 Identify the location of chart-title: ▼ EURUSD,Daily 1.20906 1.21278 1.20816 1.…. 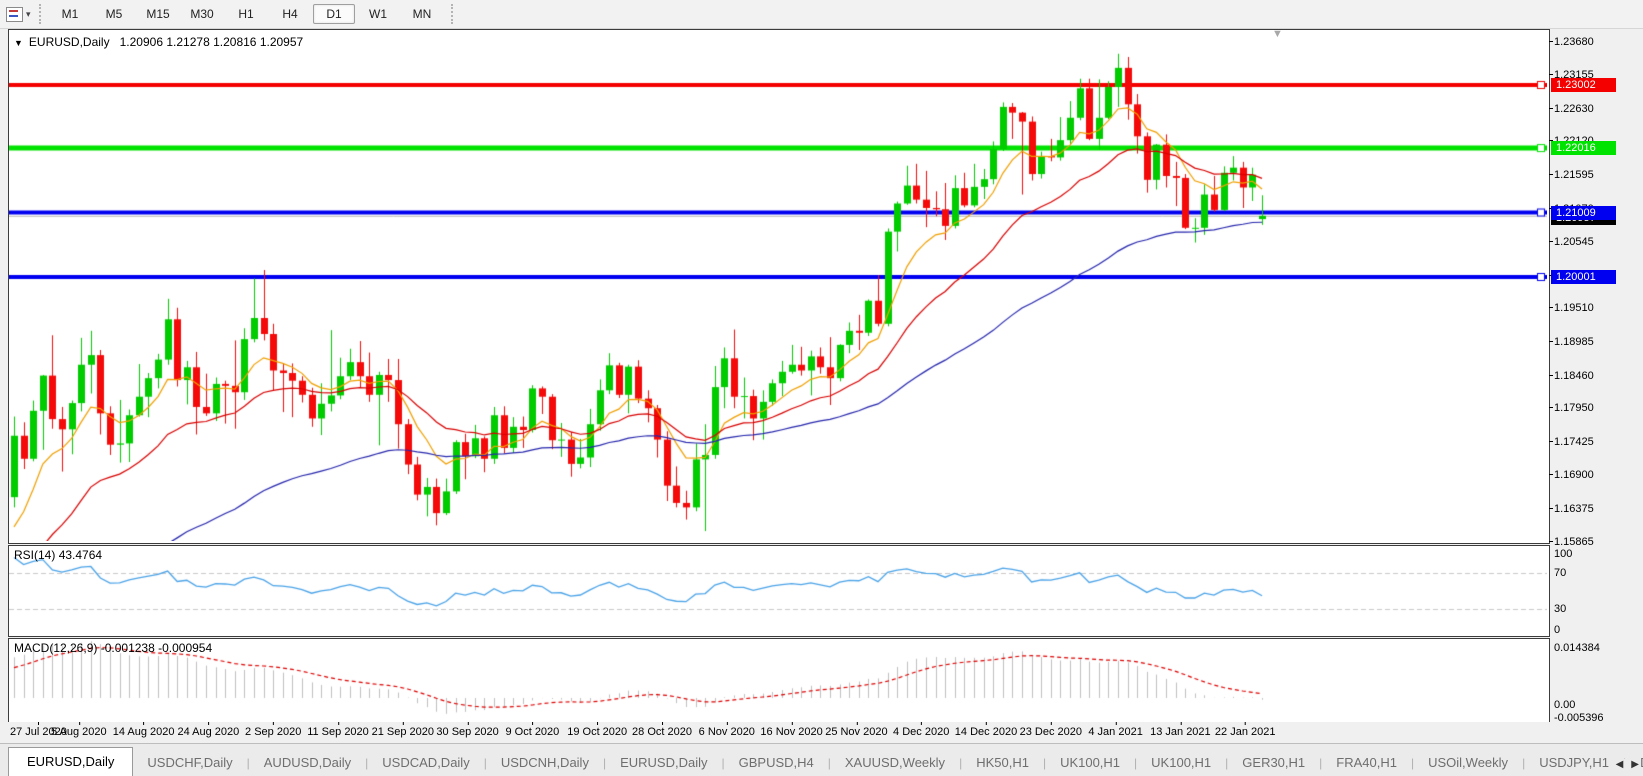
(158, 42).